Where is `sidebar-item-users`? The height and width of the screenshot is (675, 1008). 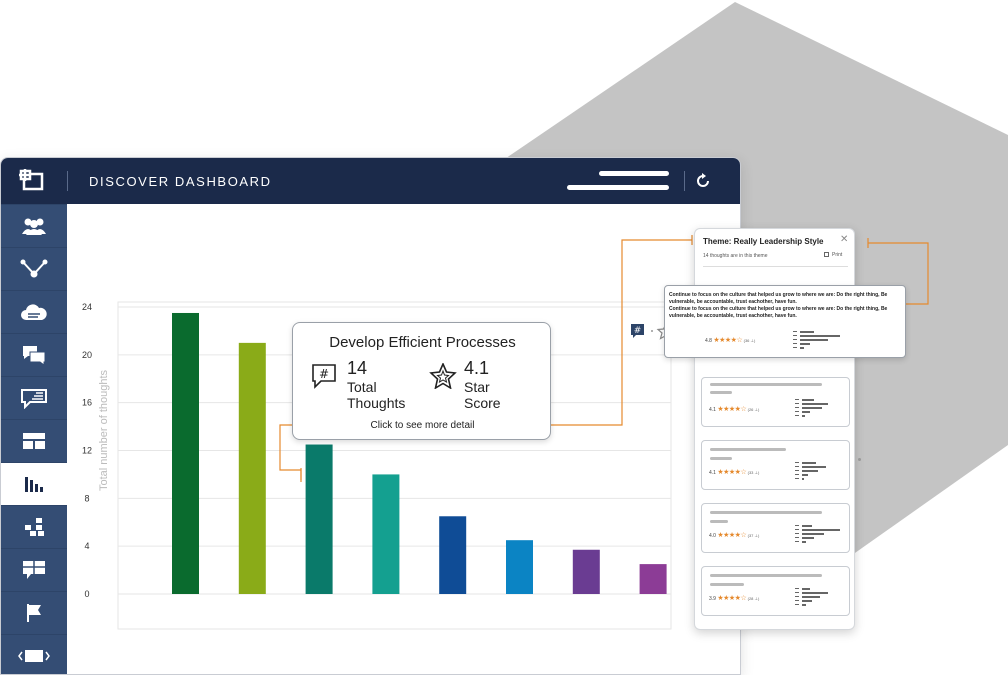 sidebar-item-users is located at coordinates (34, 226).